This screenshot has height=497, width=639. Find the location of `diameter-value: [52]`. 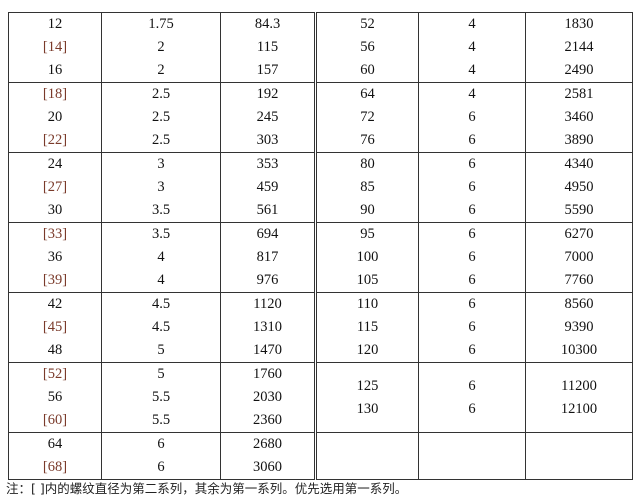

diameter-value: [52] is located at coordinates (55, 374).